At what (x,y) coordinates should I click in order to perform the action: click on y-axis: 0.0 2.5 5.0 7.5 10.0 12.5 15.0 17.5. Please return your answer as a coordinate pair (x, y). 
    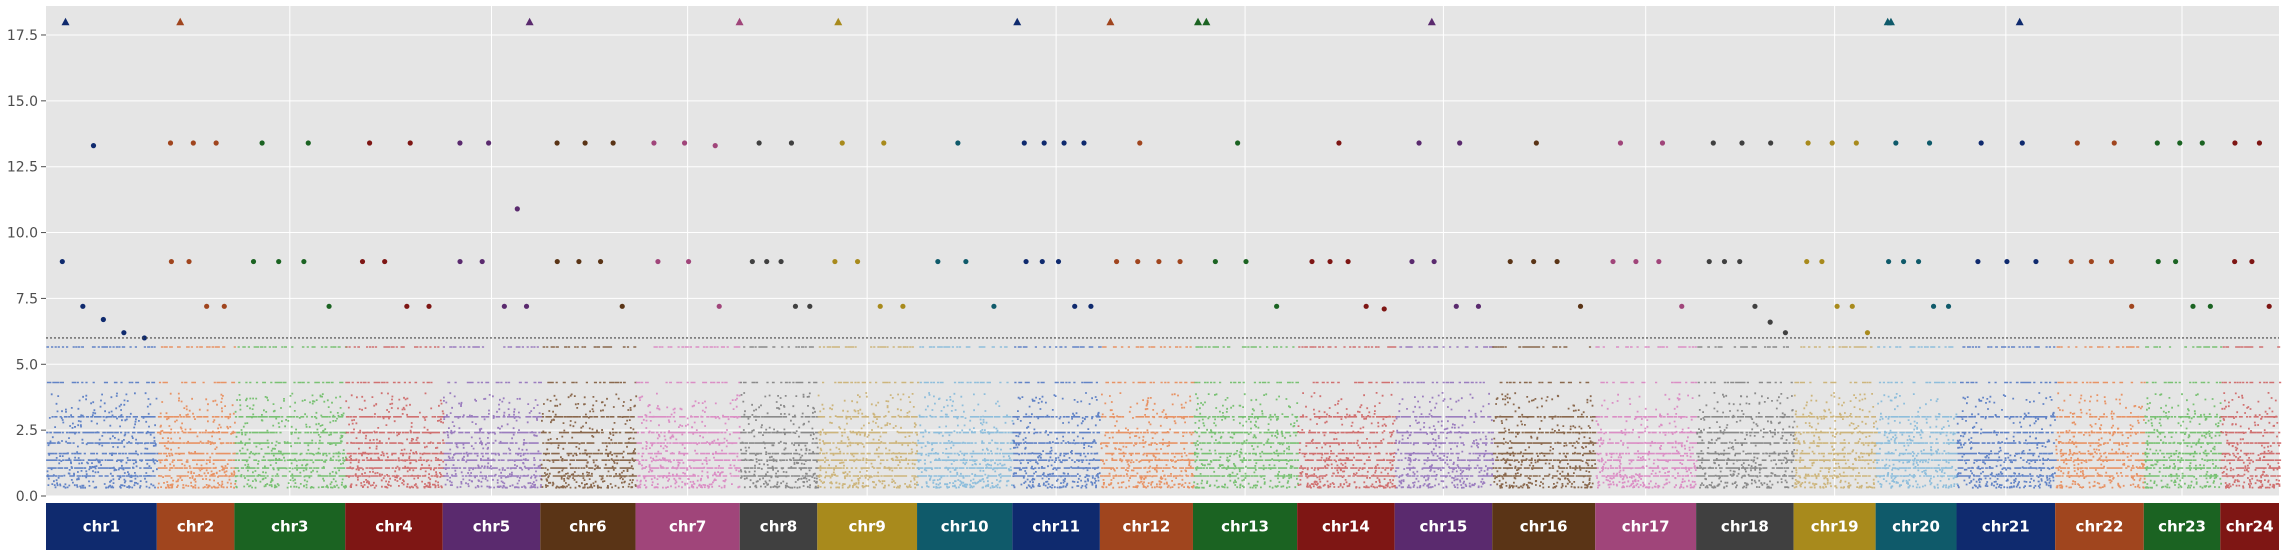
    Looking at the image, I should click on (26, 266).